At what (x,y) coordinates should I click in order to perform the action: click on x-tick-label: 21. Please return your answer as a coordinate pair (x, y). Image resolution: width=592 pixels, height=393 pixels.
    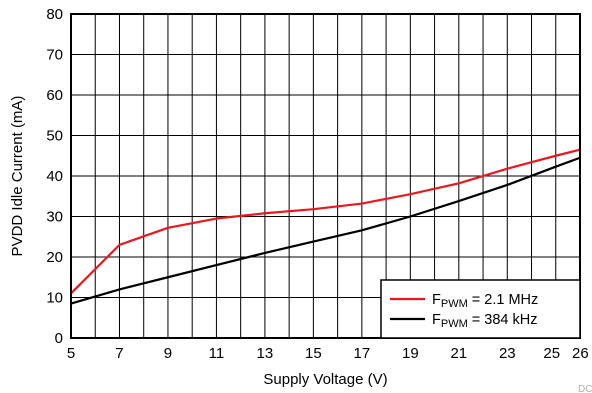
    Looking at the image, I should click on (458, 353).